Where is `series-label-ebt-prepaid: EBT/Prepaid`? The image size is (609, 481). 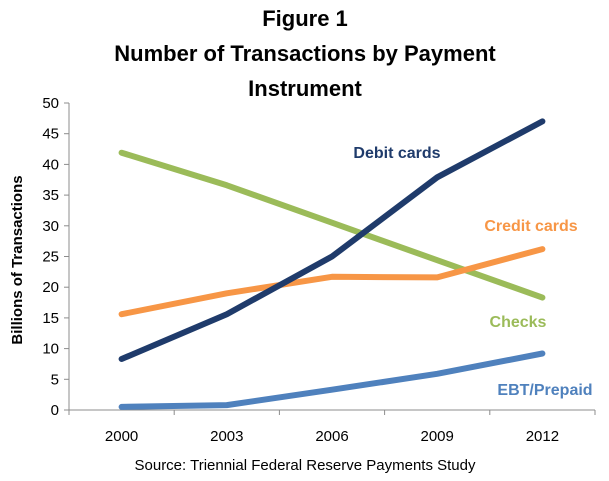
series-label-ebt-prepaid: EBT/Prepaid is located at coordinates (544, 390).